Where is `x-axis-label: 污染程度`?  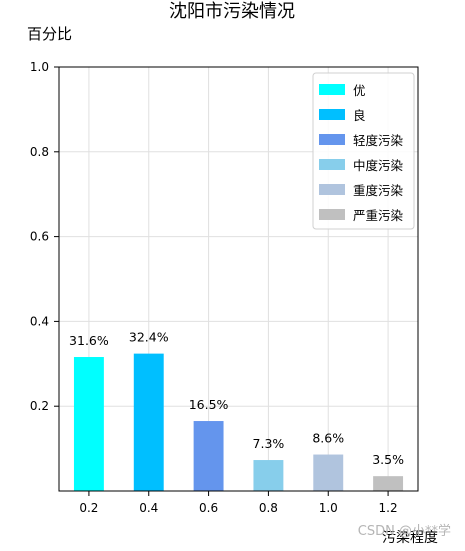
x-axis-label: 污染程度 is located at coordinates (410, 538).